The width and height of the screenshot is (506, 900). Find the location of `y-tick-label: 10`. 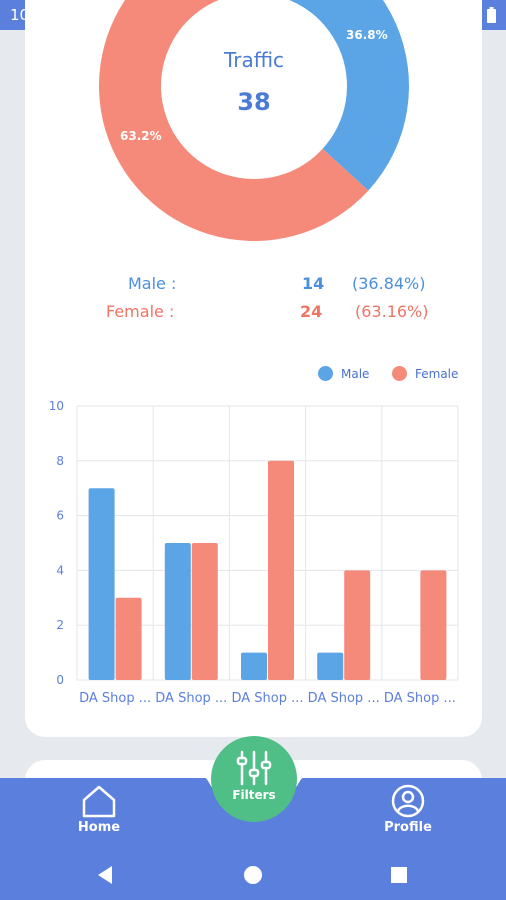

y-tick-label: 10 is located at coordinates (56, 406).